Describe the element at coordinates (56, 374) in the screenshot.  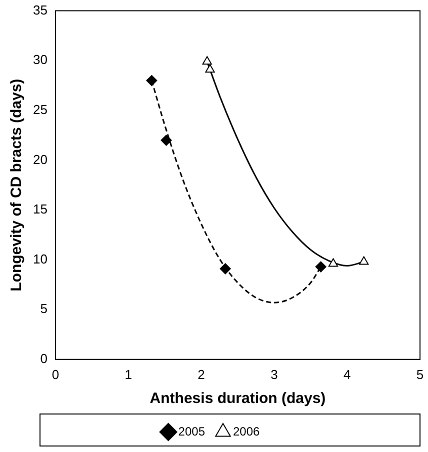
I see `x-tick-label: 0` at that location.